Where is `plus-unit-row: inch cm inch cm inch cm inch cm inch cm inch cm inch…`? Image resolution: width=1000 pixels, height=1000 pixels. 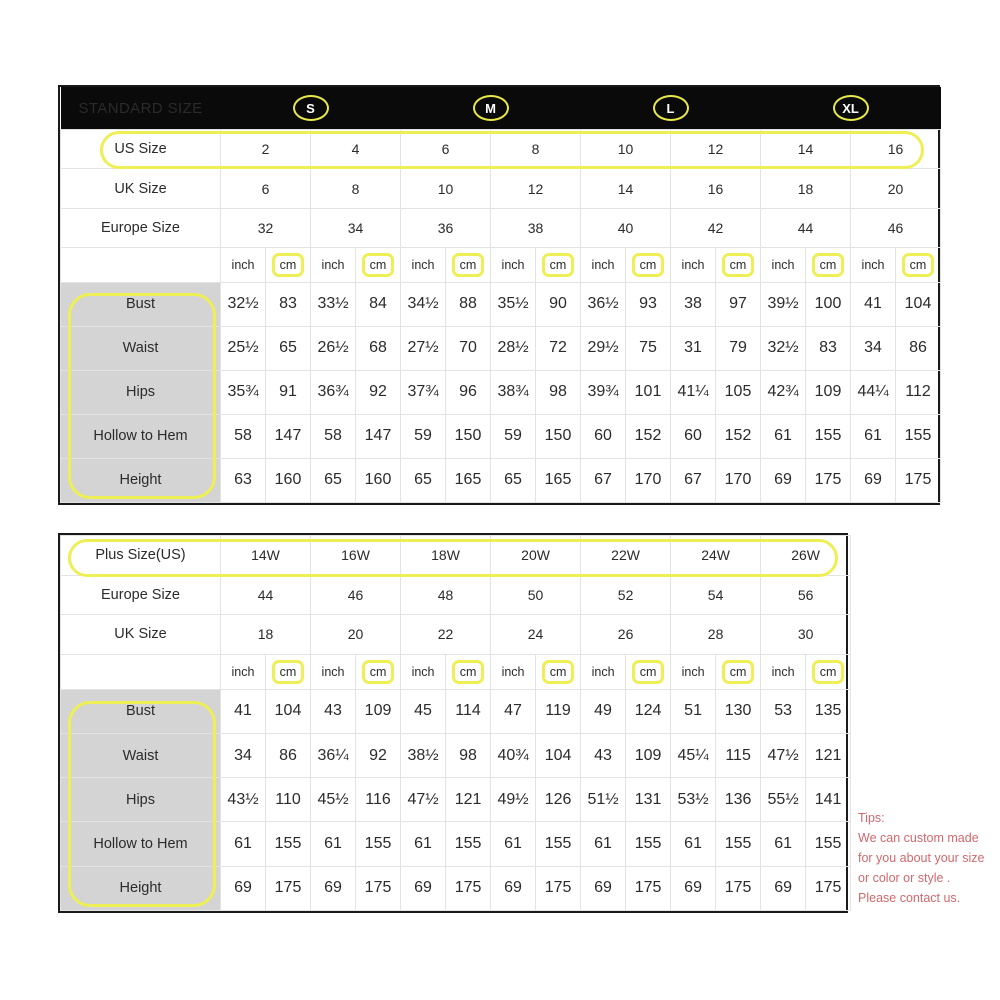 plus-unit-row: inch cm inch cm inch cm inch cm inch cm inch cm inch… is located at coordinates (456, 671).